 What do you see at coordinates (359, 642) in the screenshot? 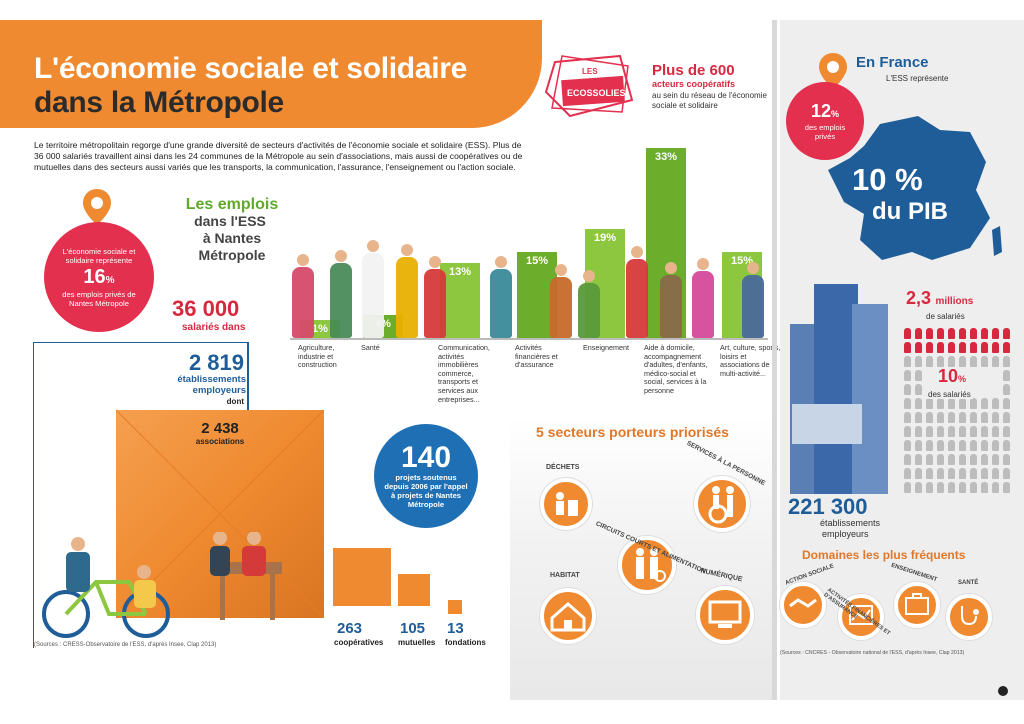
I see `coop-label: coopératives` at bounding box center [359, 642].